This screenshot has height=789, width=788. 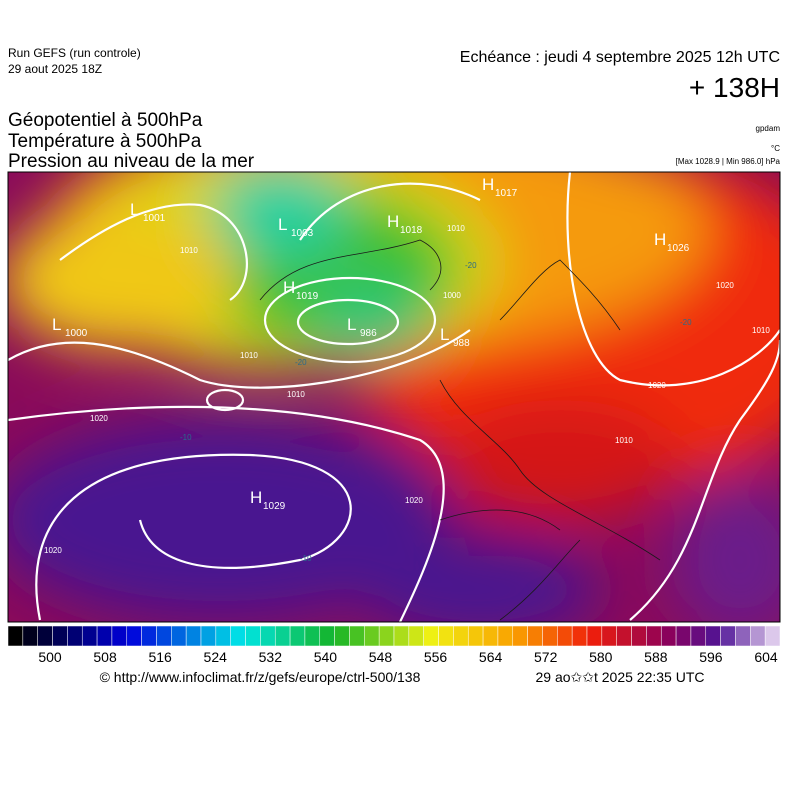 What do you see at coordinates (307, 296) in the screenshot?
I see `center-value: 1019` at bounding box center [307, 296].